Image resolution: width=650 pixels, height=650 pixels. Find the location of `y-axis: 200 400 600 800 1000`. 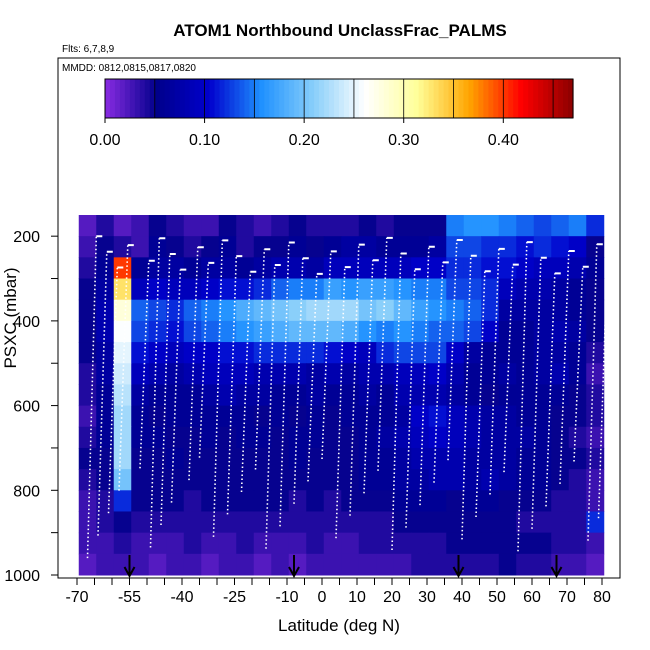

y-axis: 200 400 600 800 1000 is located at coordinates (31, 407).